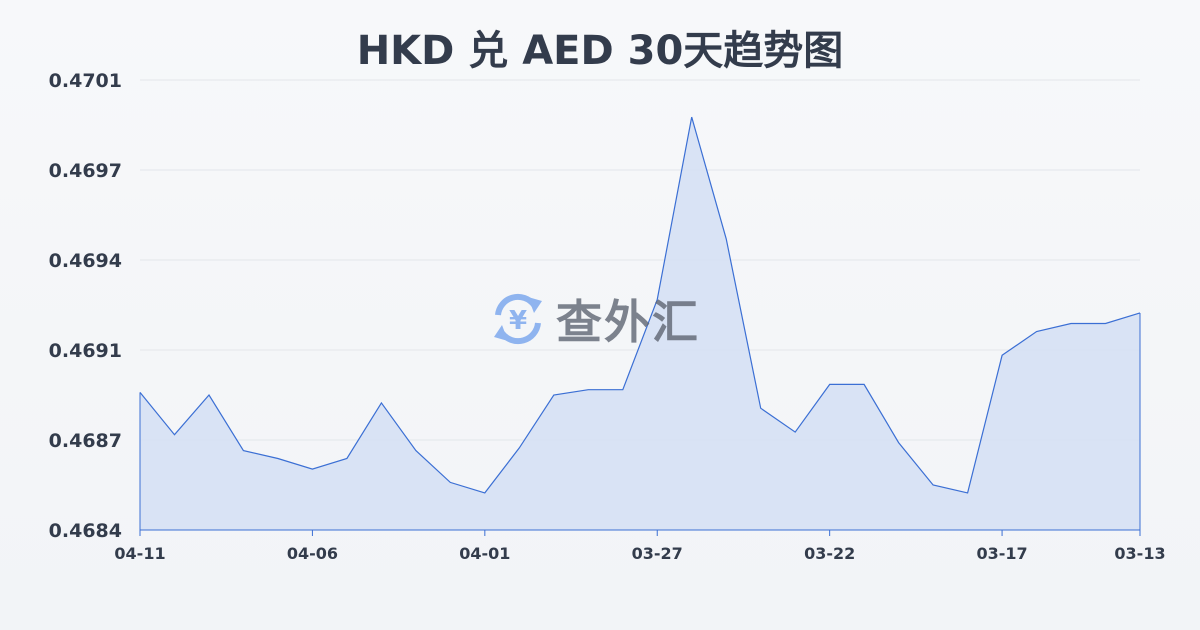  I want to click on x-tick-label: 03-27, so click(657, 553).